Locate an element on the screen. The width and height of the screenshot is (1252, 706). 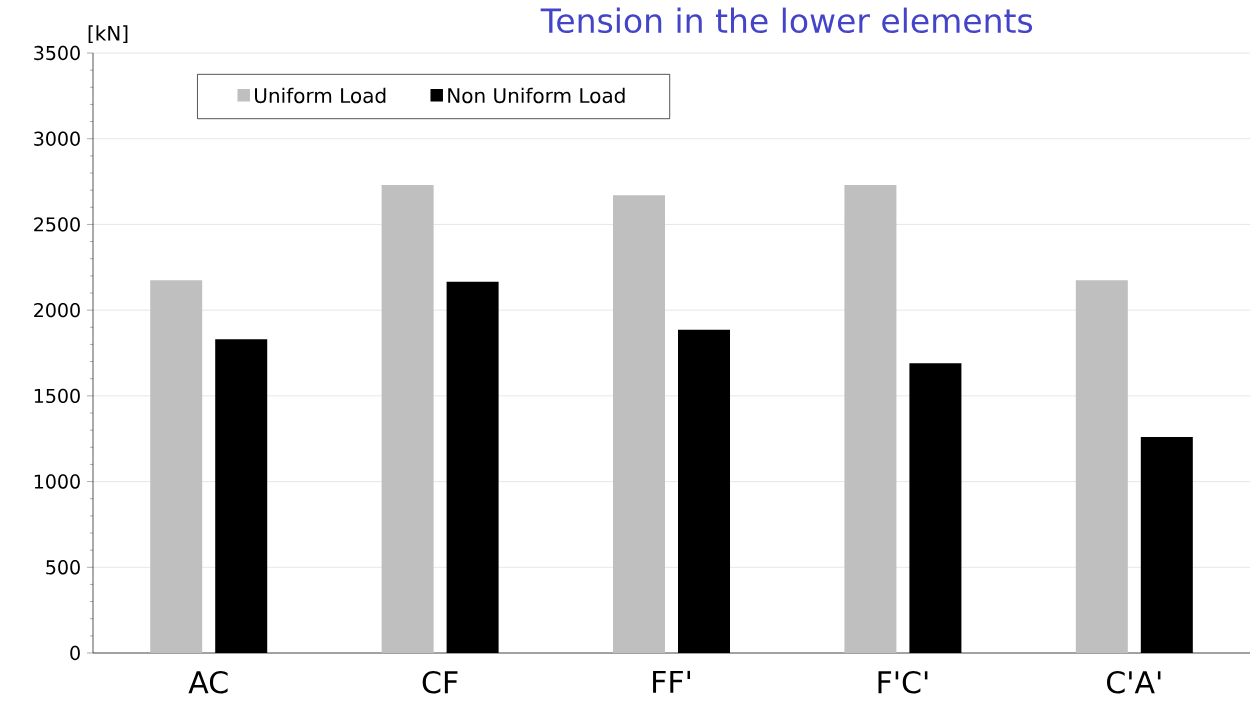
x-tick-label: AC is located at coordinates (208, 682).